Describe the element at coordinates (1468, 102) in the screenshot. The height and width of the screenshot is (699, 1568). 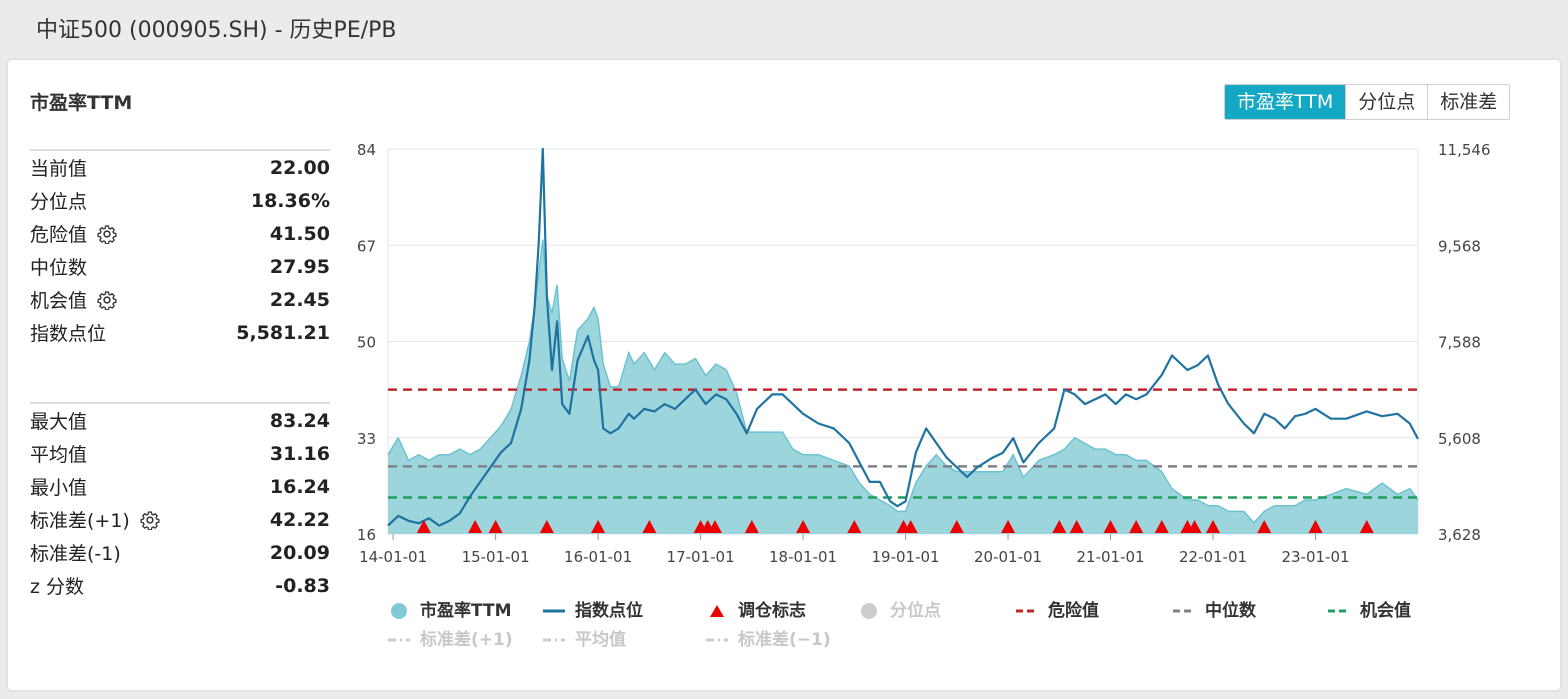
I see `tab-std-dev: 标准差` at that location.